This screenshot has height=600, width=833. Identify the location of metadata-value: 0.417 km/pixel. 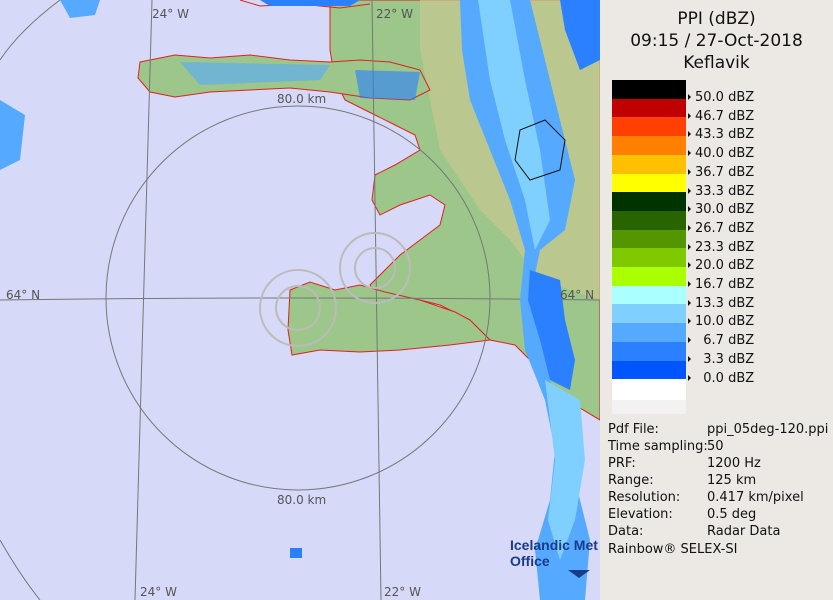
(755, 497).